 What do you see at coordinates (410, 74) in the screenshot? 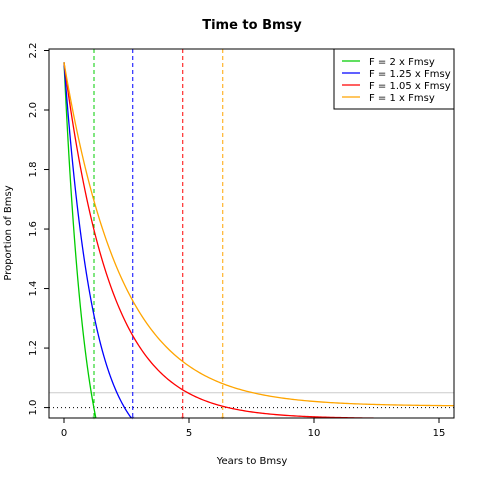
I see `legend-label: F = 1.25 x Fmsy` at bounding box center [410, 74].